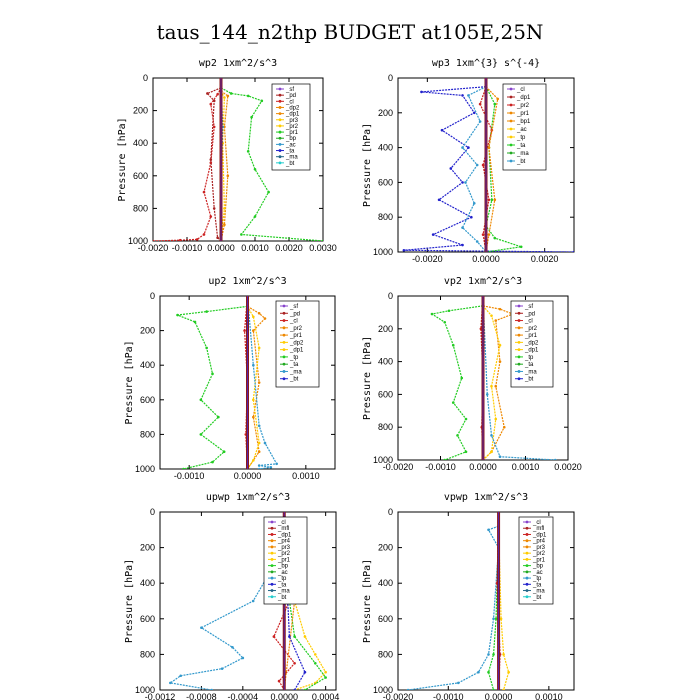 The image size is (700, 700). Describe the element at coordinates (538, 592) in the screenshot. I see `legend-label: _ma` at that location.